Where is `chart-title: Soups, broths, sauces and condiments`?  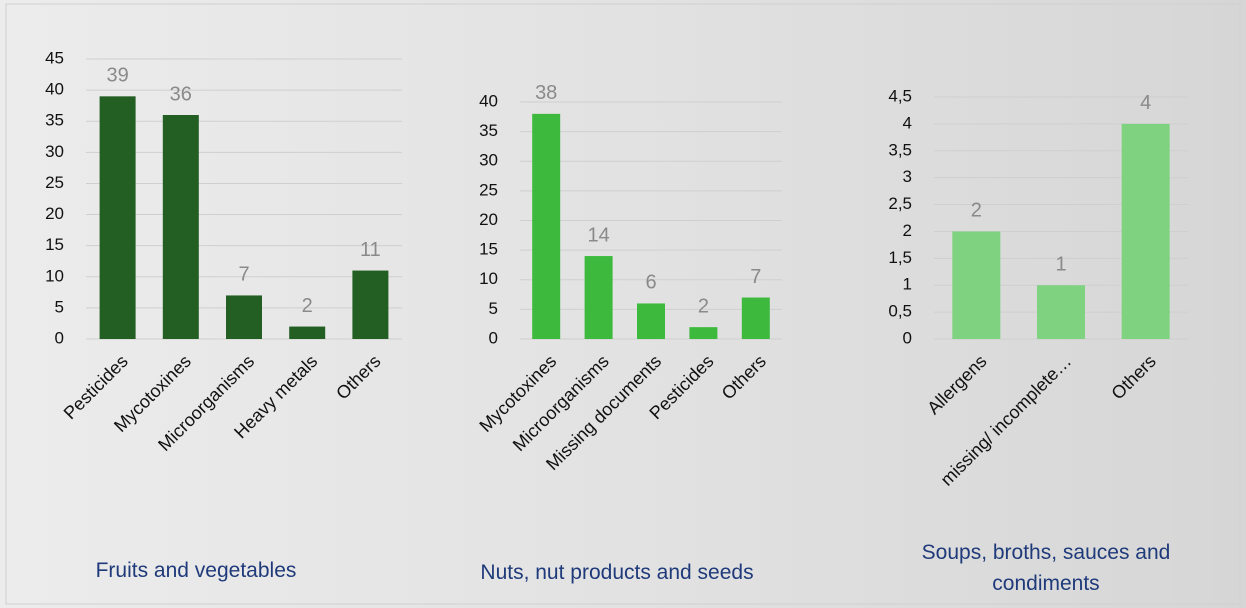
chart-title: Soups, broths, sauces and condiments is located at coordinates (1046, 568).